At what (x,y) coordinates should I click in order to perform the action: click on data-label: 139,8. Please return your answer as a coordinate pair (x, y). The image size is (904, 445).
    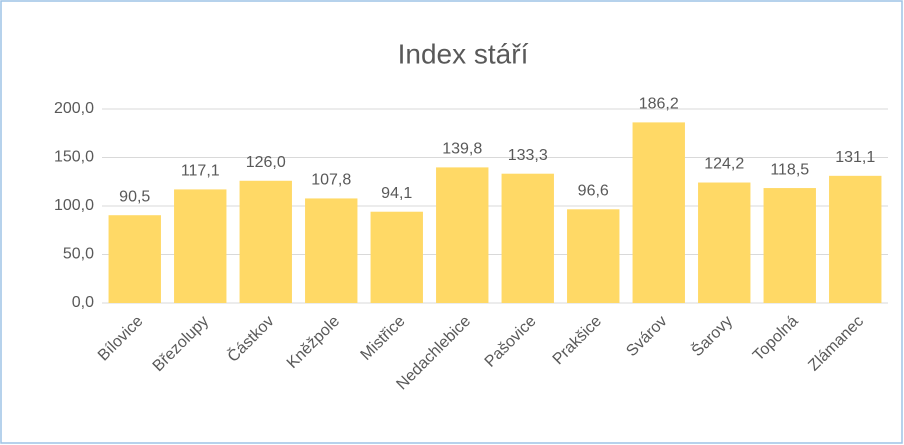
    Looking at the image, I should click on (462, 149).